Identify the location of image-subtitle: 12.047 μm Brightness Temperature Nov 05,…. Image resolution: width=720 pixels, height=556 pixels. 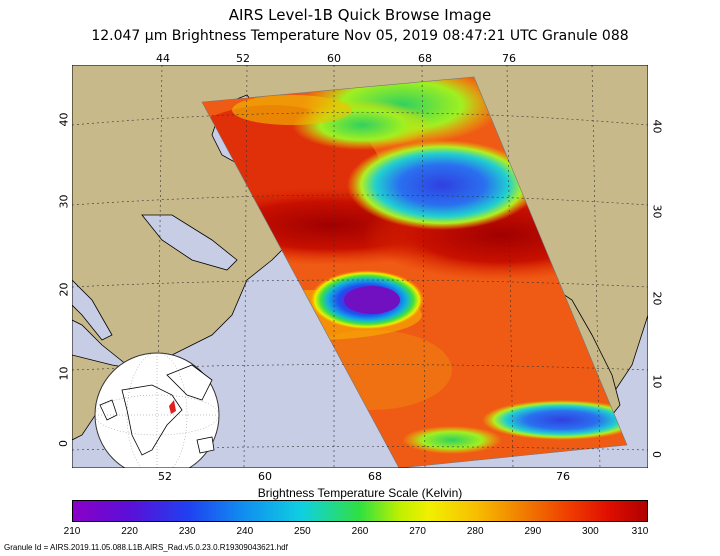
(360, 36).